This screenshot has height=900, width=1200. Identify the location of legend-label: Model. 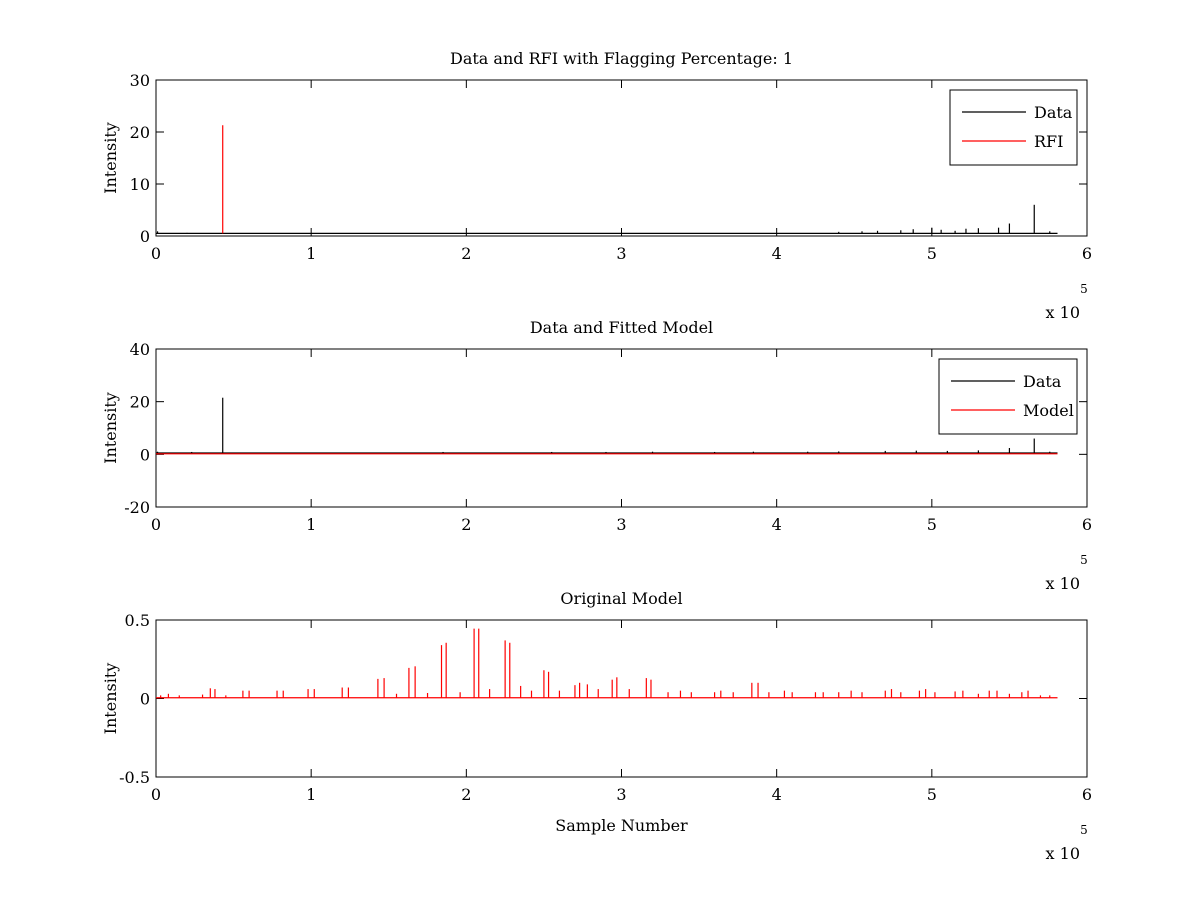
(1048, 410).